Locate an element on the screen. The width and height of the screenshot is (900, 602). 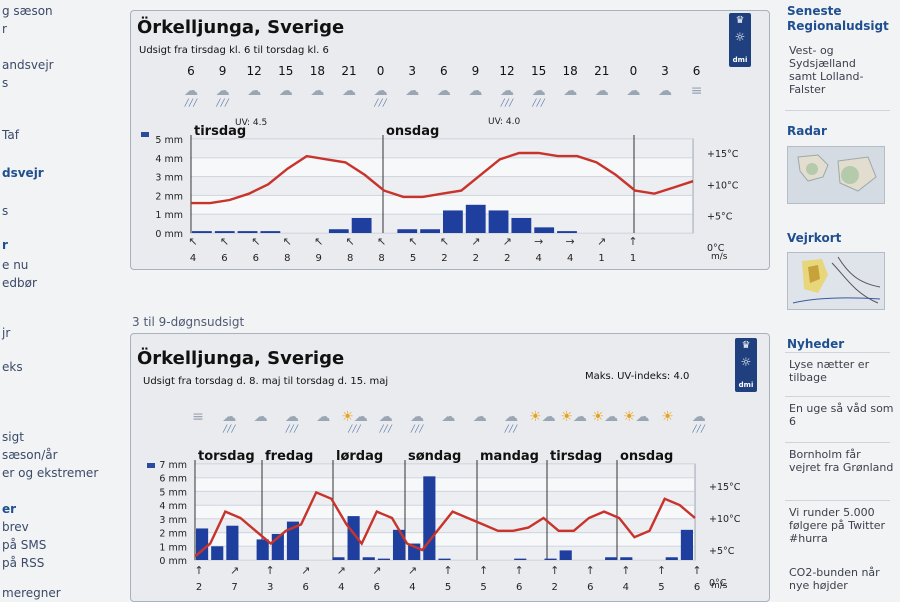
weather-map-thumbnail is located at coordinates (836, 281).